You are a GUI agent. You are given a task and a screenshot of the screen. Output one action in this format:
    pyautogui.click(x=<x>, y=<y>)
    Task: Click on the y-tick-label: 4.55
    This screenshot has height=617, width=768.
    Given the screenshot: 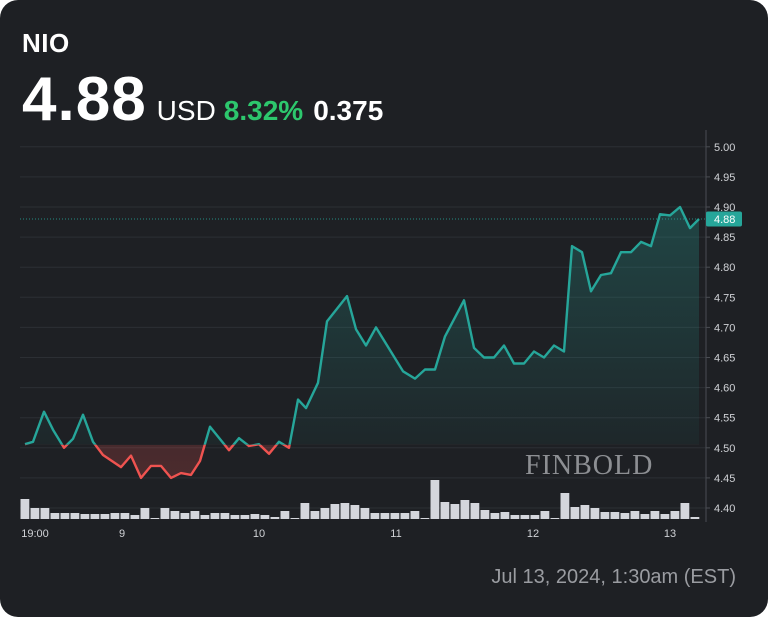 What is the action you would take?
    pyautogui.click(x=724, y=419)
    